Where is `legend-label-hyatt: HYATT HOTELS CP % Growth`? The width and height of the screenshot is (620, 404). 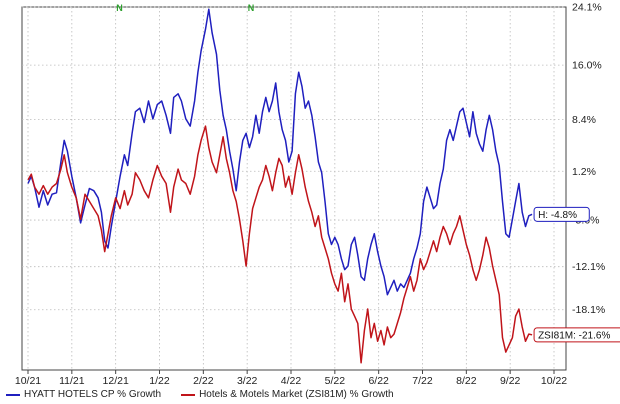 legend-label-hyatt: HYATT HOTELS CP % Growth is located at coordinates (93, 394).